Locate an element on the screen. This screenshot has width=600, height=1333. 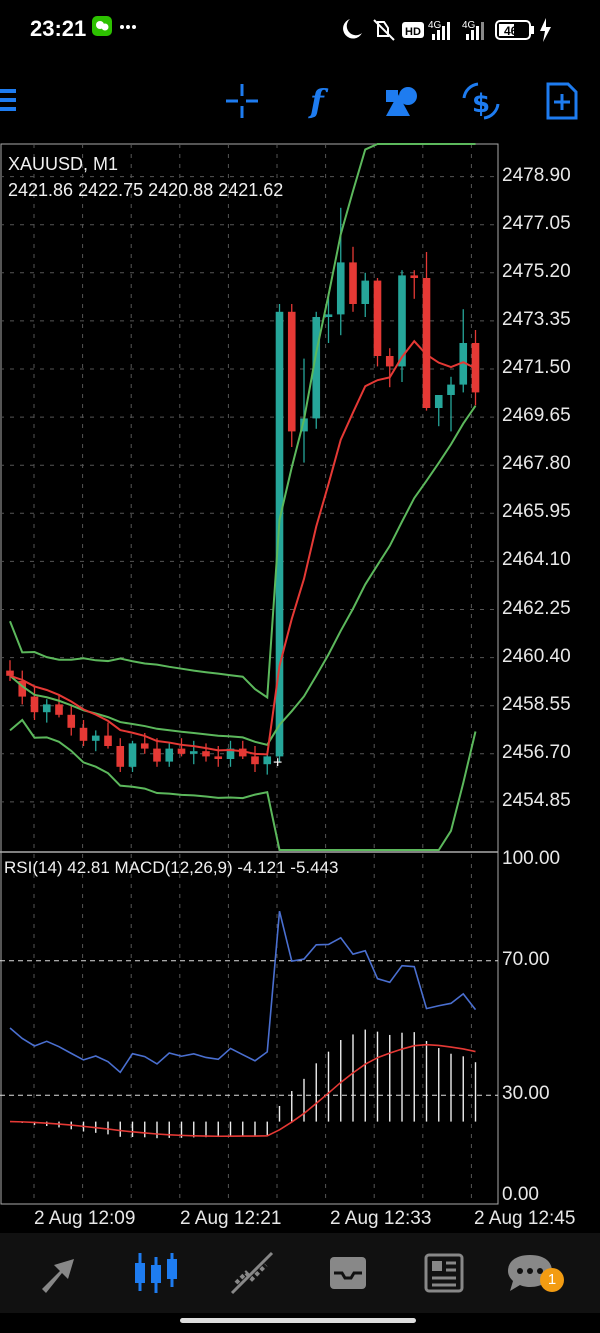
svg-text: f is located at coordinates (318, 101).